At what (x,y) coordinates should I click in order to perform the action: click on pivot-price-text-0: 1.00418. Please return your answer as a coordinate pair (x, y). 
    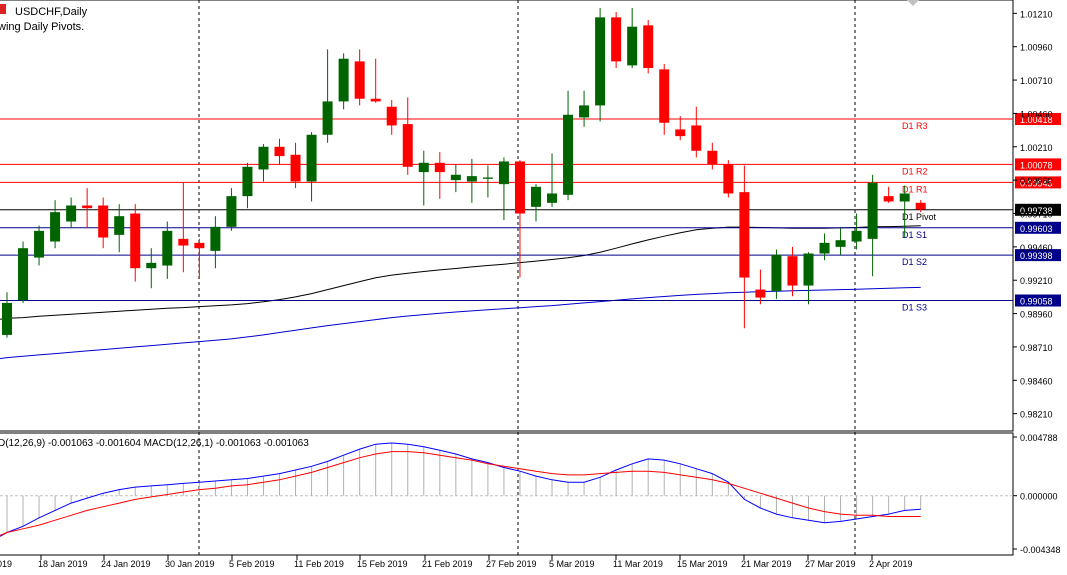
    Looking at the image, I should click on (1036, 120).